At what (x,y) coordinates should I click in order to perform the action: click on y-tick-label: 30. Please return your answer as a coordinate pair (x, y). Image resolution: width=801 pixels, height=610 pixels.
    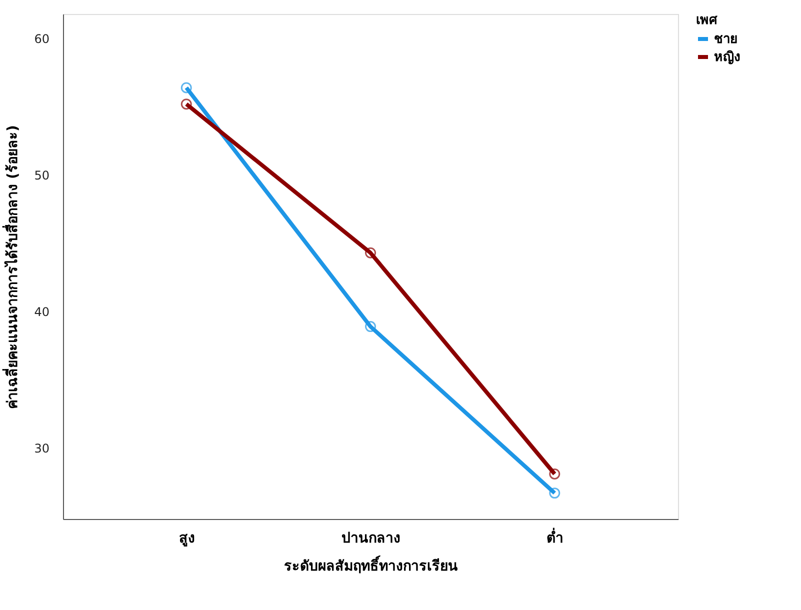
    Looking at the image, I should click on (42, 449).